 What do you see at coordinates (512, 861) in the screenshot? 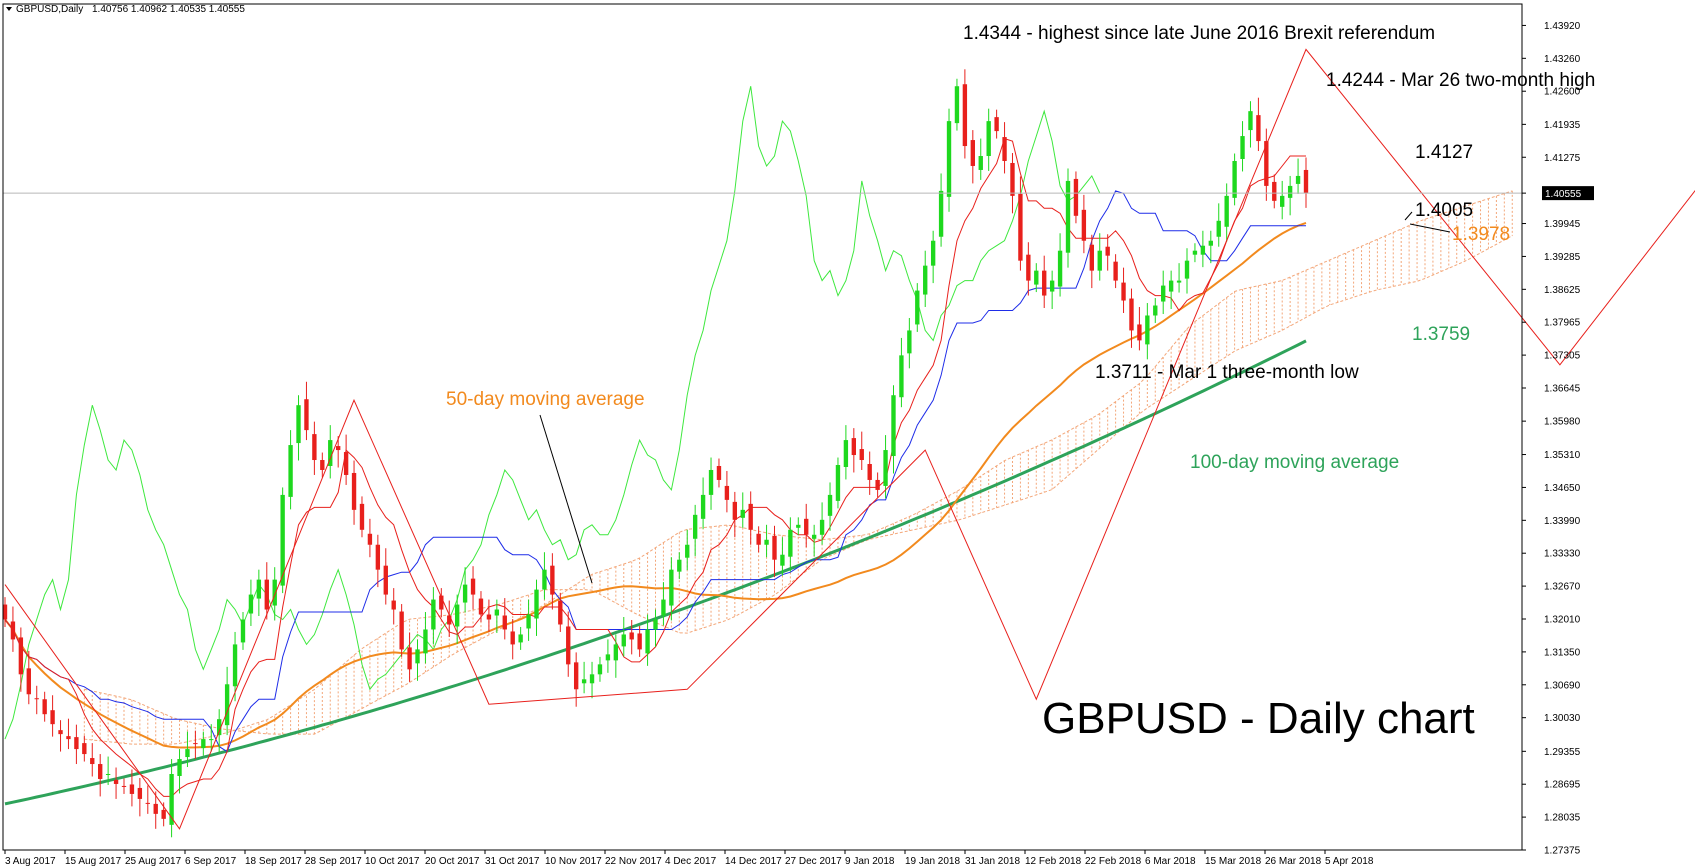
I see `x-tick-label: 31 Oct 2017` at bounding box center [512, 861].